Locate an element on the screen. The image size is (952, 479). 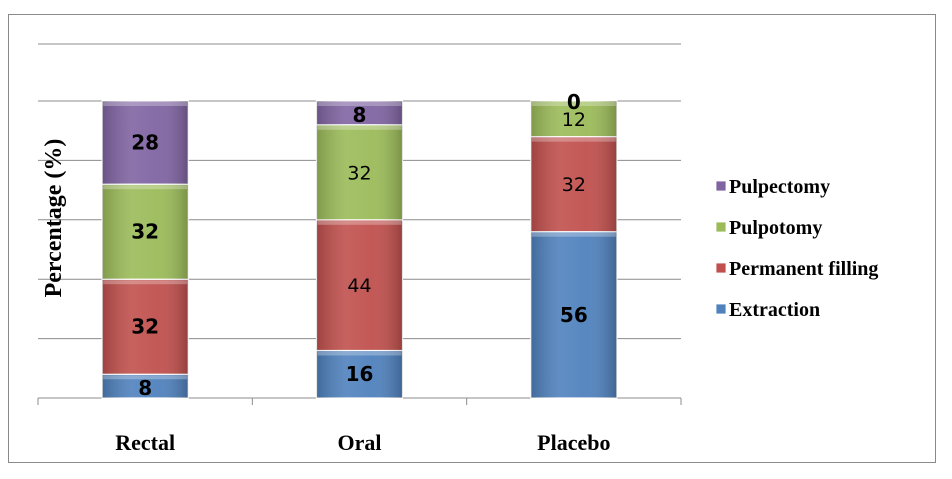
data-label: 0 is located at coordinates (574, 102).